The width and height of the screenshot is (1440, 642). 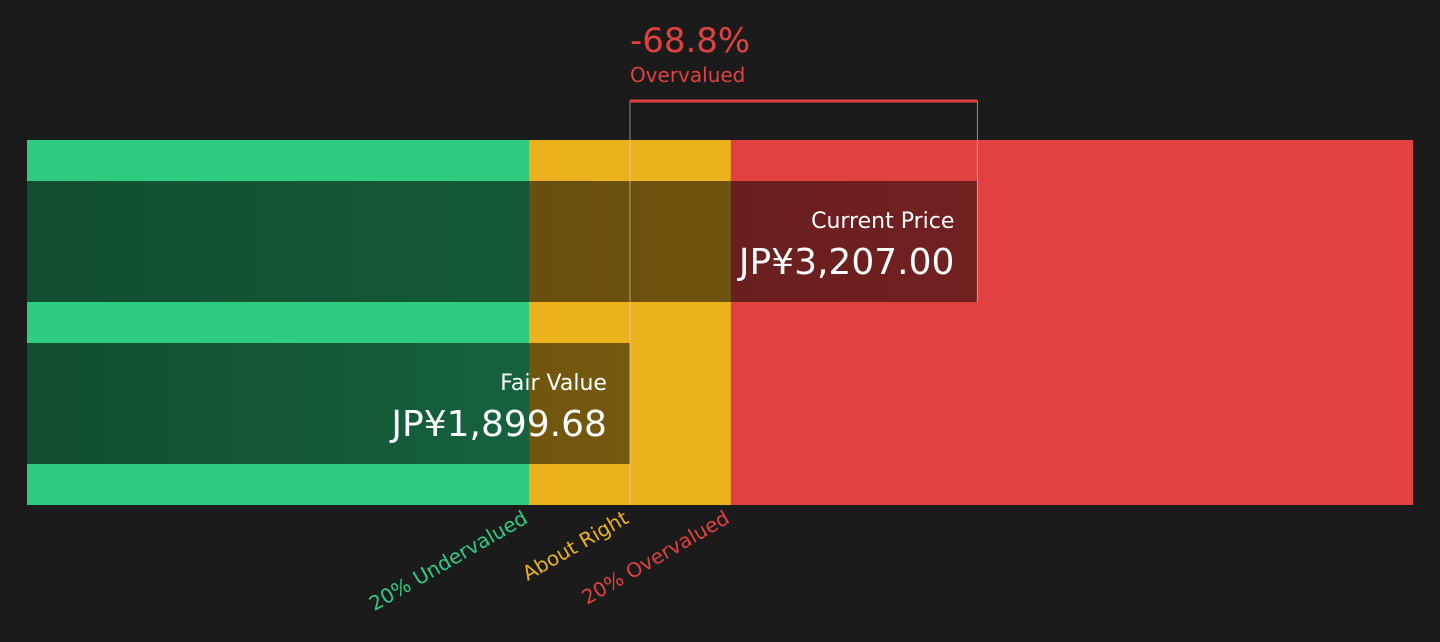 I want to click on bar-value: JP¥3,207.00, so click(x=846, y=262).